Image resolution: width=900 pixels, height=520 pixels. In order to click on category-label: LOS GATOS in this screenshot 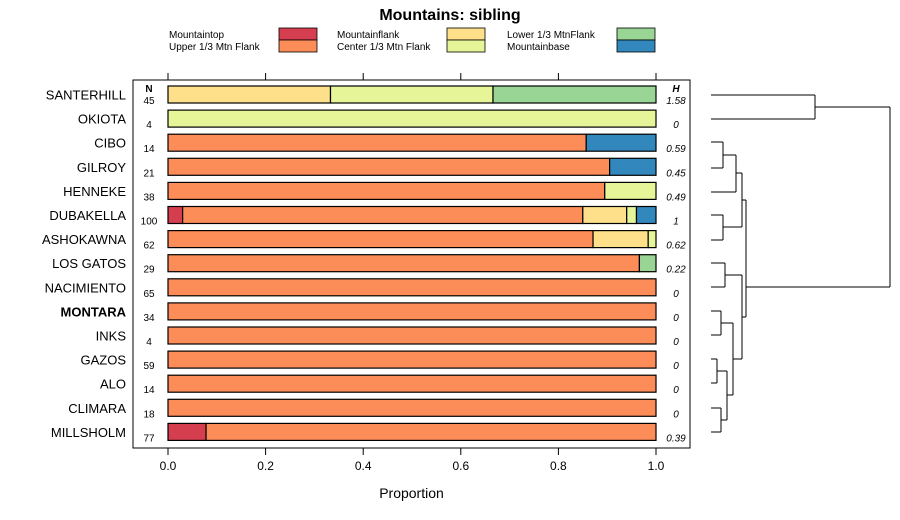, I will do `click(89, 263)`.